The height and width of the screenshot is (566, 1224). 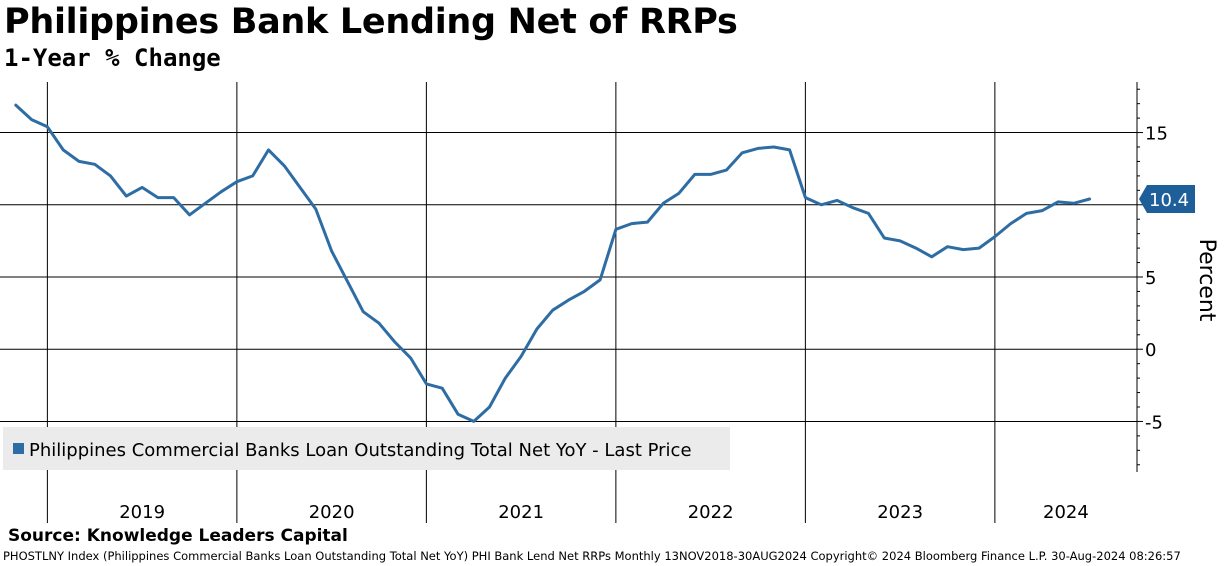 What do you see at coordinates (711, 512) in the screenshot?
I see `x-tick-label: 2022` at bounding box center [711, 512].